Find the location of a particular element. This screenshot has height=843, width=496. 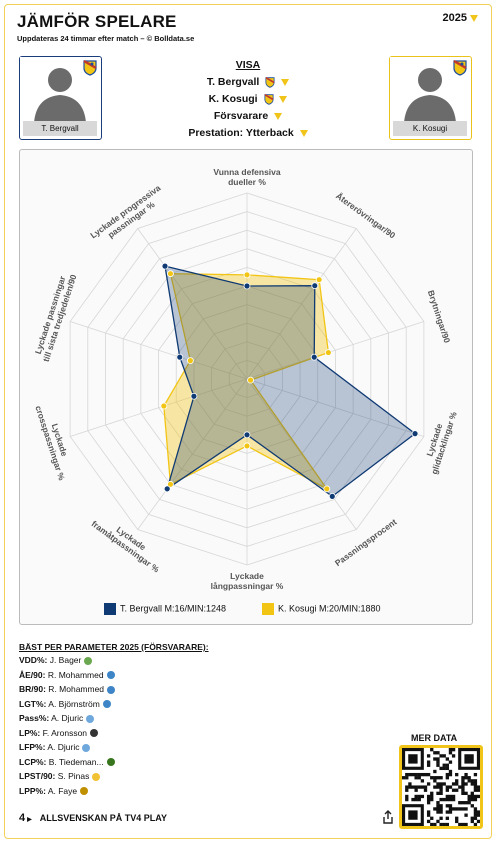

best-row-key: VDD%: is located at coordinates (33, 660).